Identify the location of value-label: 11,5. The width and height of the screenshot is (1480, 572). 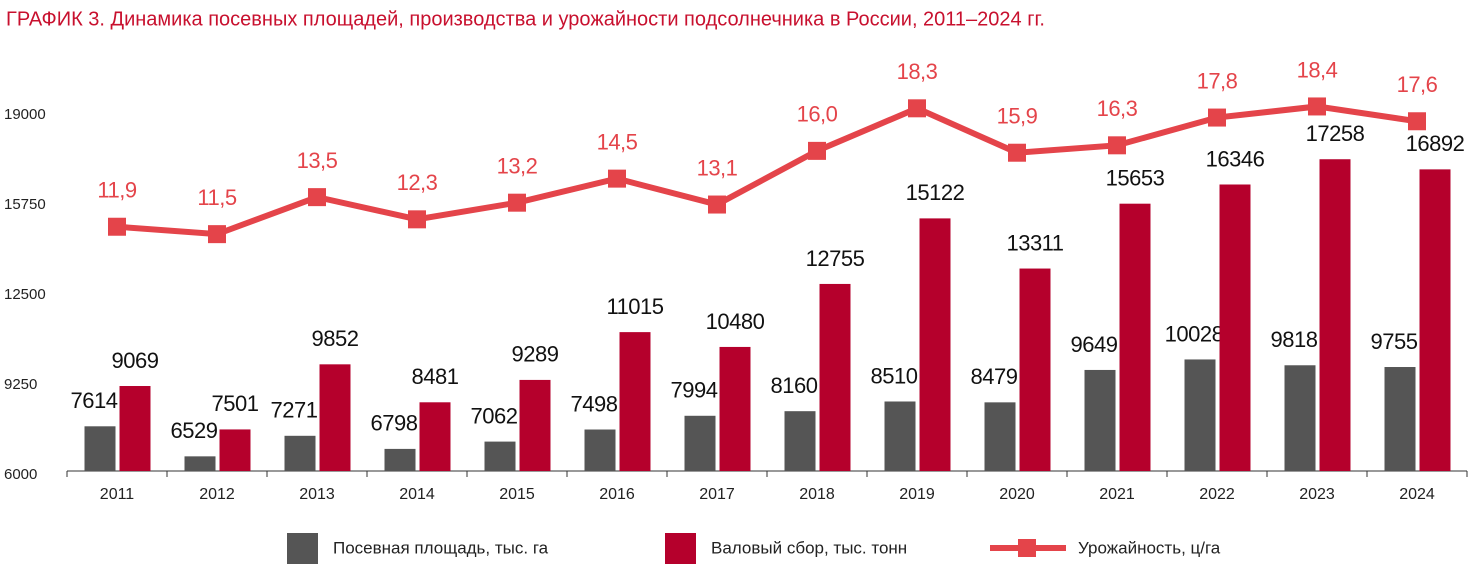
(216, 197).